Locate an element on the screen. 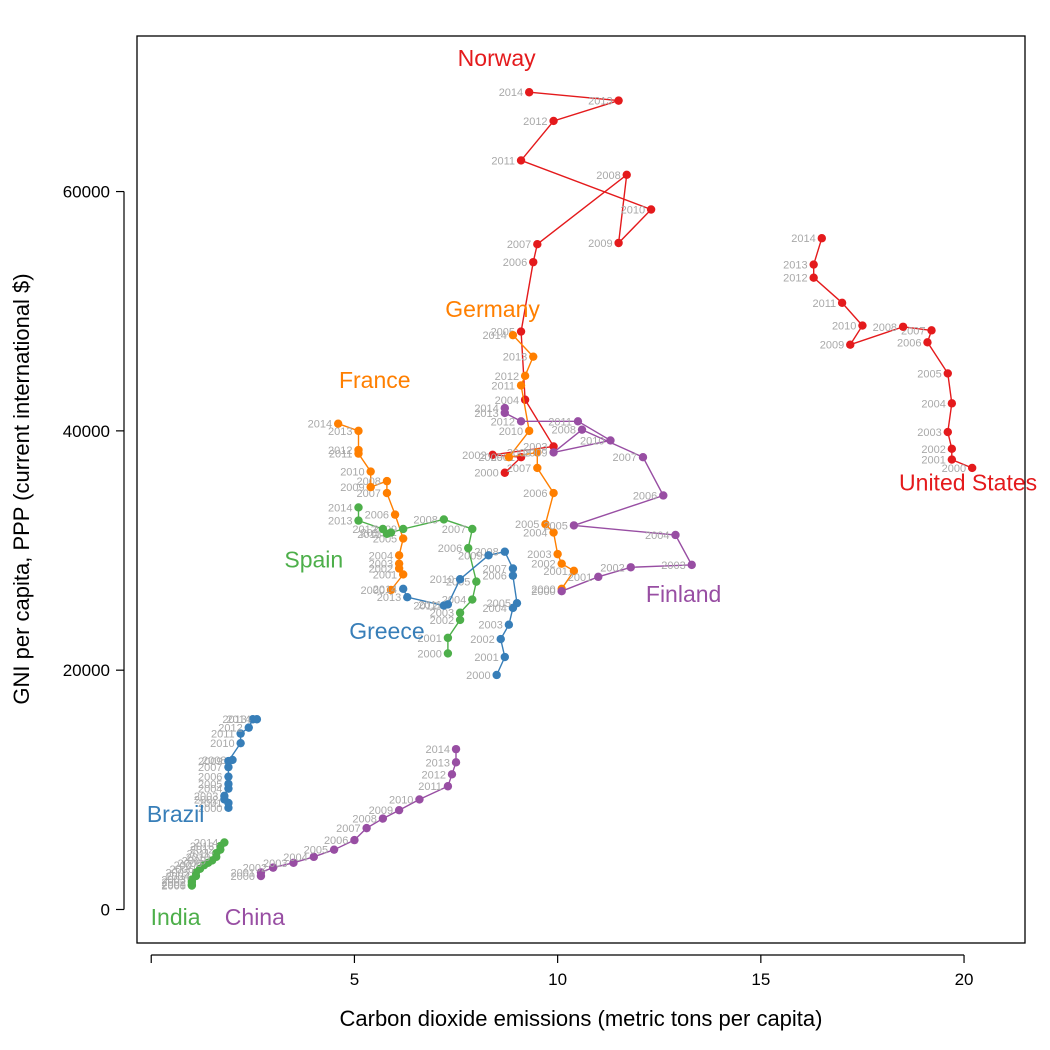 The width and height of the screenshot is (1050, 1050). x-tick-label: 5 is located at coordinates (354, 979).